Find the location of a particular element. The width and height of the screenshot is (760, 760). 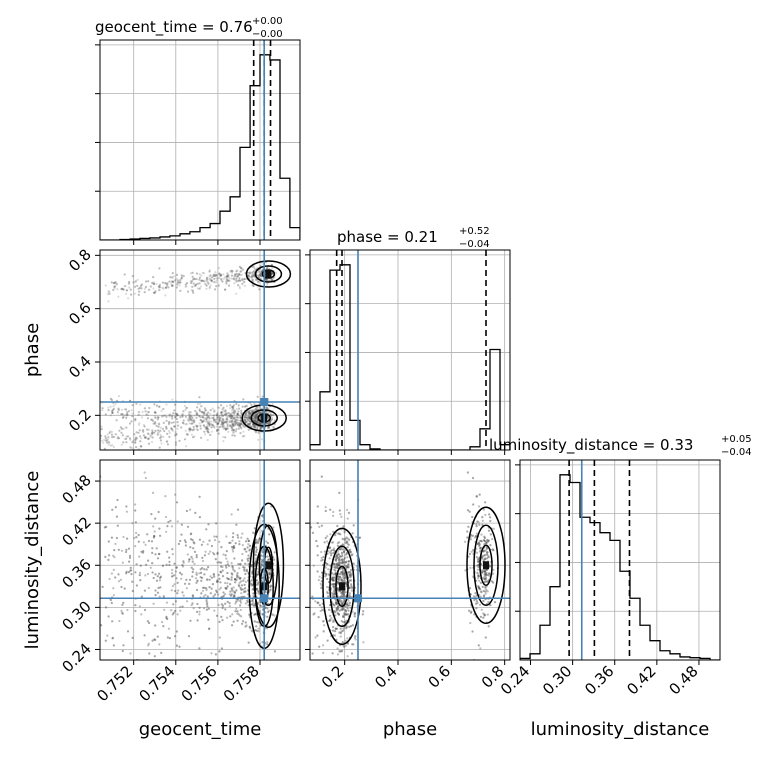

panel-geocent-time-vs-geocent-time is located at coordinates (198, 142).